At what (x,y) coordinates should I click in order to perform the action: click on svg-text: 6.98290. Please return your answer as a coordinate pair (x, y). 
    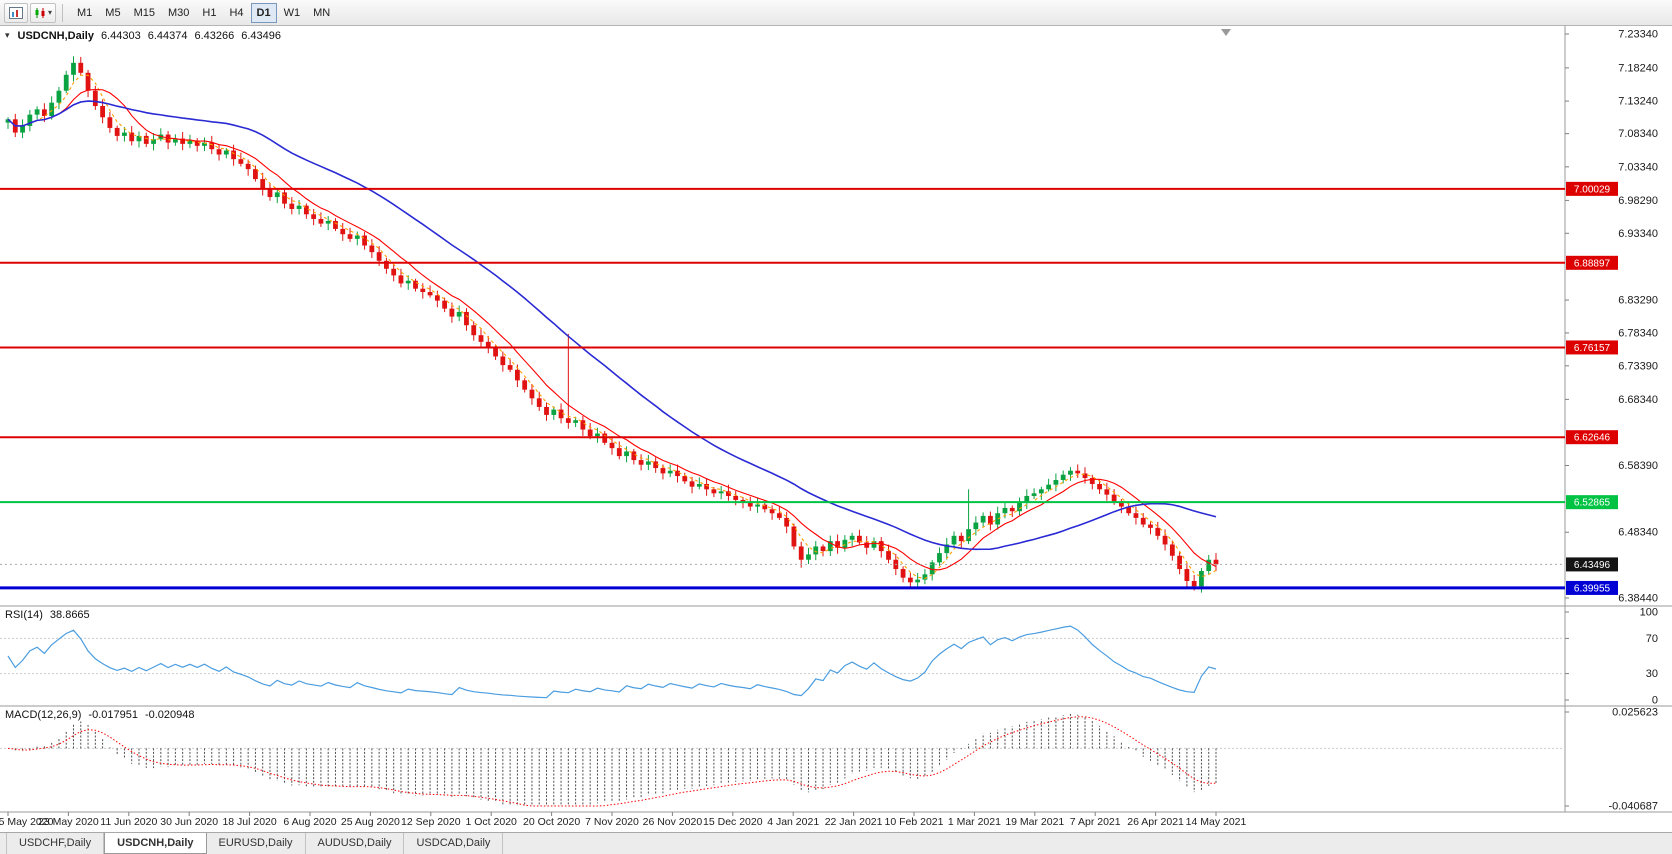
    Looking at the image, I should click on (1638, 201).